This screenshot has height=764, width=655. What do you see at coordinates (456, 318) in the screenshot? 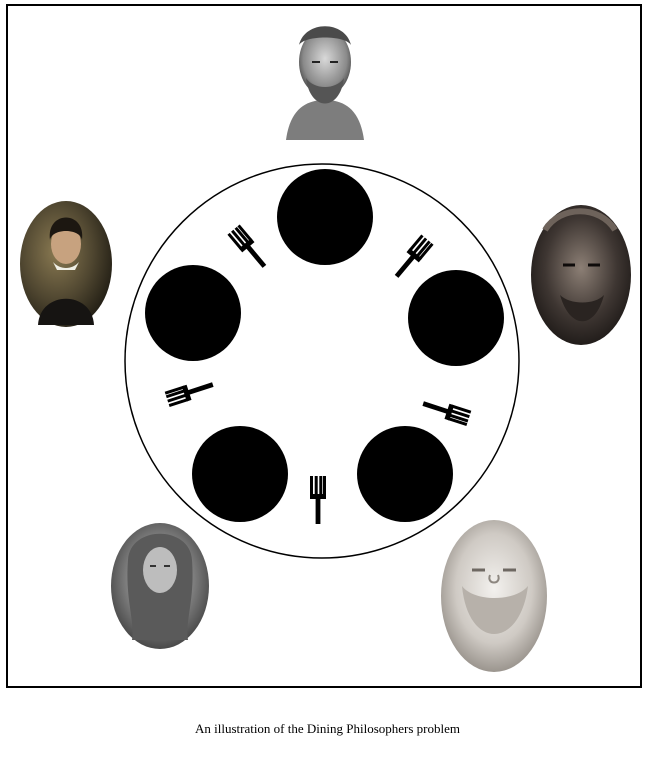
I see `plate-right` at bounding box center [456, 318].